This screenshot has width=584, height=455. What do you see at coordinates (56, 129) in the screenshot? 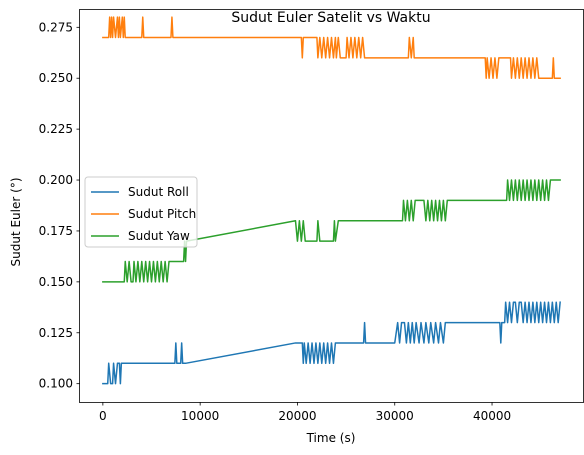
I see `y-tick-label: 0.225` at bounding box center [56, 129].